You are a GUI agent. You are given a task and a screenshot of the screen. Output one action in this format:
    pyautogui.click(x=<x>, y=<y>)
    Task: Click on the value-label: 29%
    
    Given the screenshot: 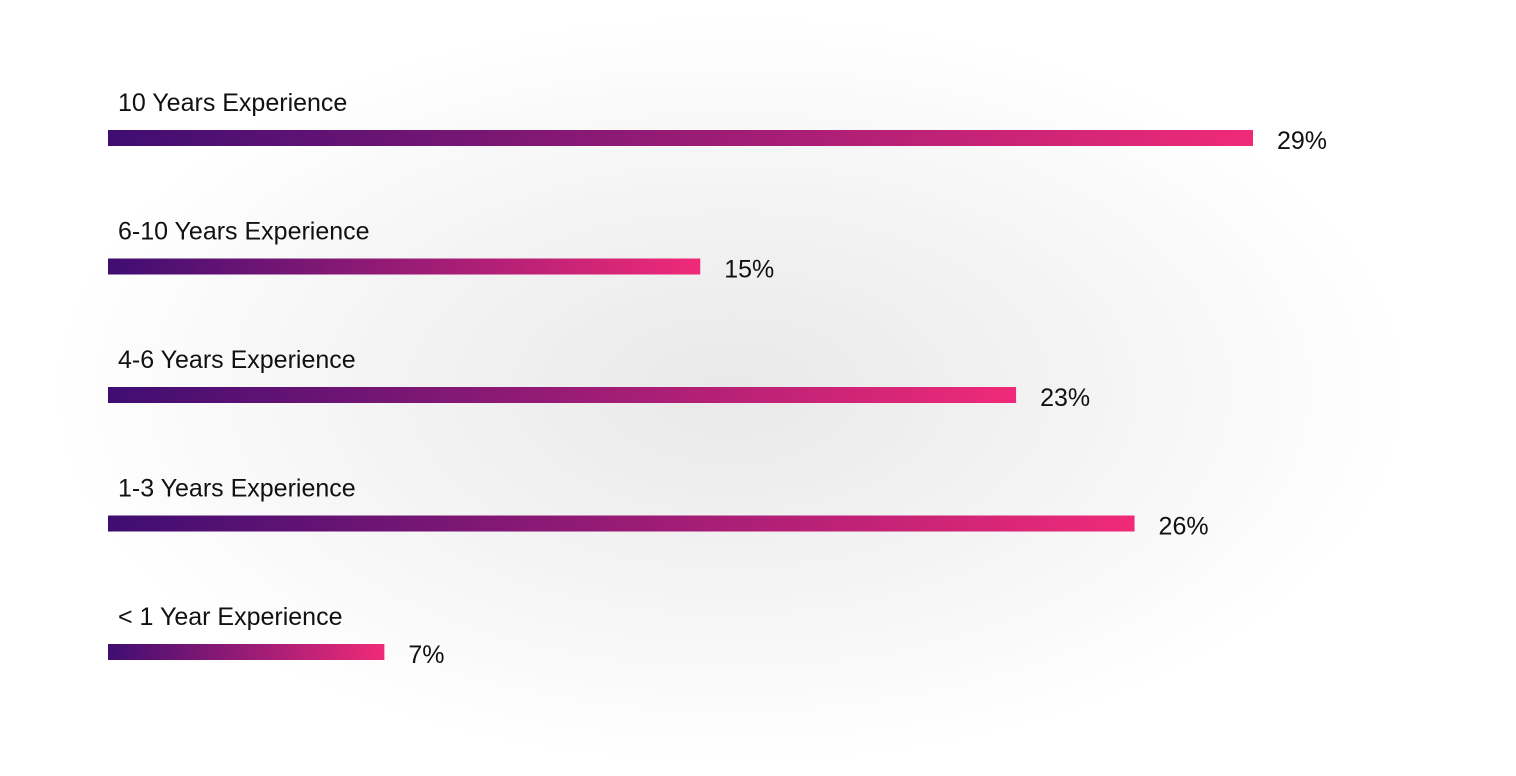 What is the action you would take?
    pyautogui.click(x=1302, y=141)
    